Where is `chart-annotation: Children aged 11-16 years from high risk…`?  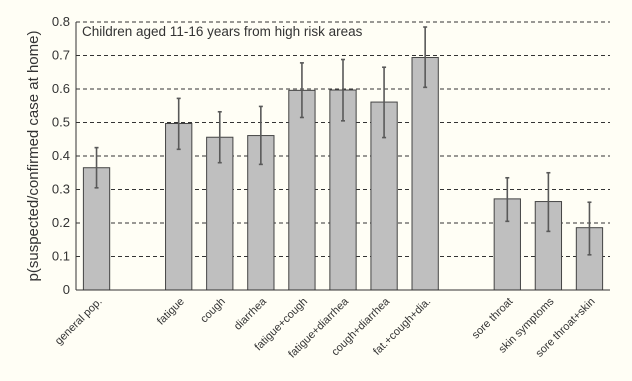
chart-annotation: Children aged 11-16 years from high risk… is located at coordinates (222, 31).